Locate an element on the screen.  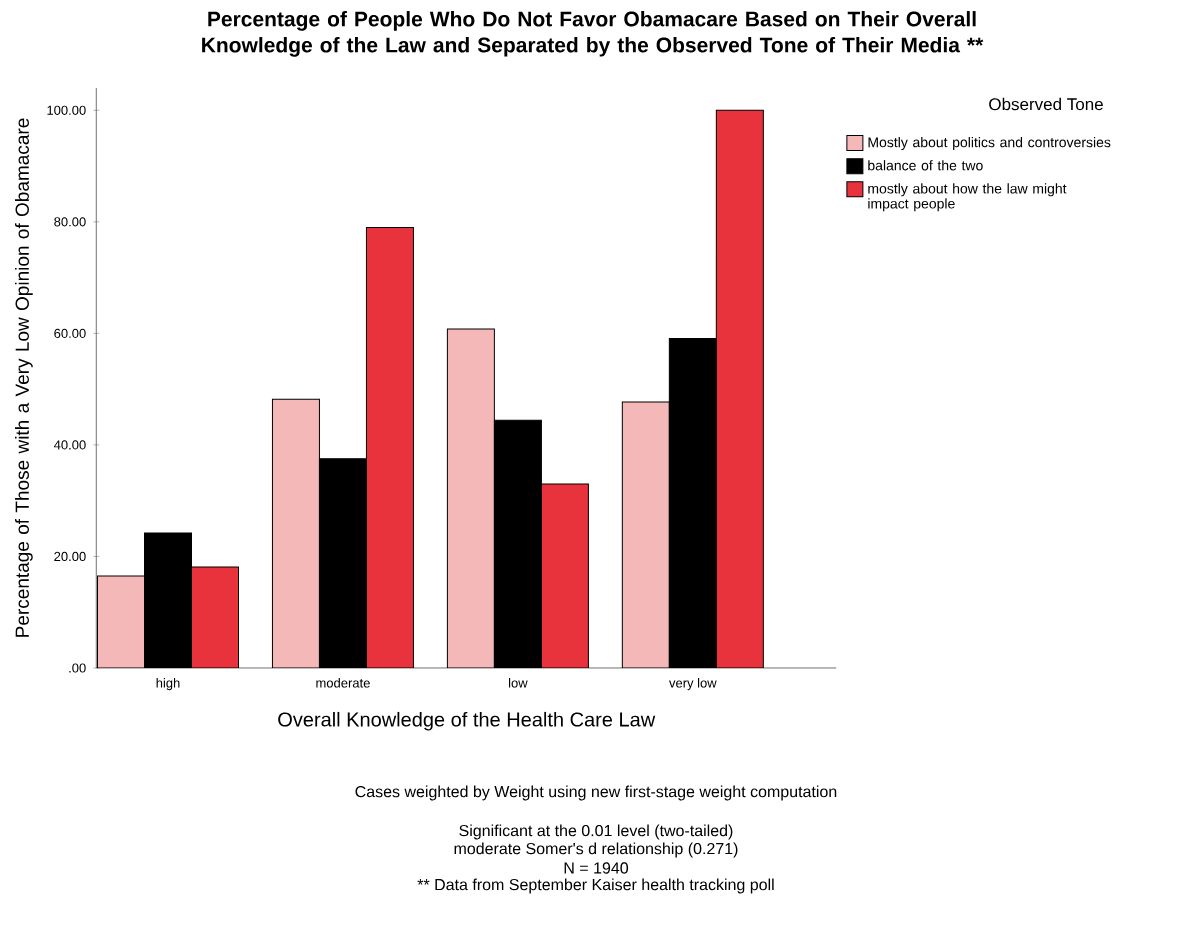
x-axis-title: Overall Knowledge of the Health Care Law is located at coordinates (467, 721).